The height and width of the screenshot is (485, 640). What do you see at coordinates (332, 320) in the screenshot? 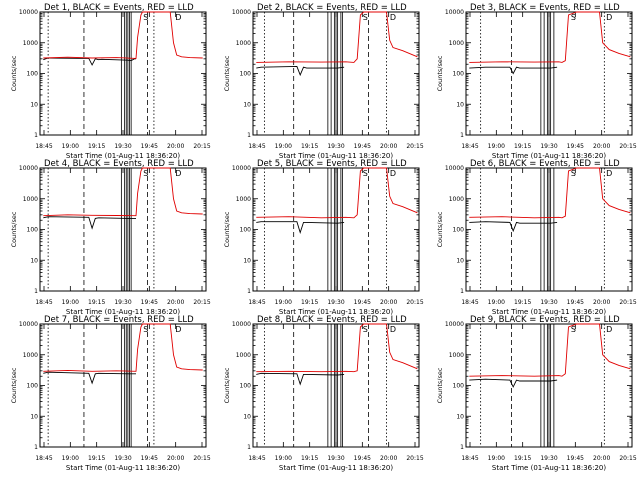
I see `panel-title: Det 8, BLACK = Events, RED = LLD` at bounding box center [332, 320].